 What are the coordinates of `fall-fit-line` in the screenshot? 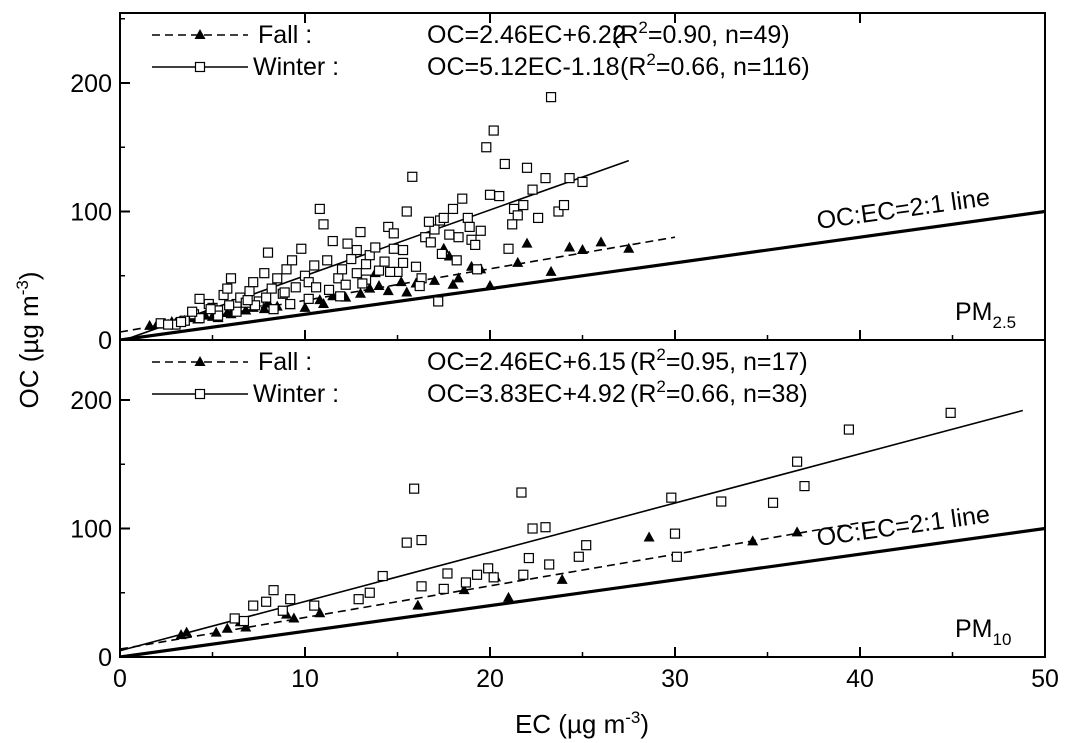 It's located at (490, 585).